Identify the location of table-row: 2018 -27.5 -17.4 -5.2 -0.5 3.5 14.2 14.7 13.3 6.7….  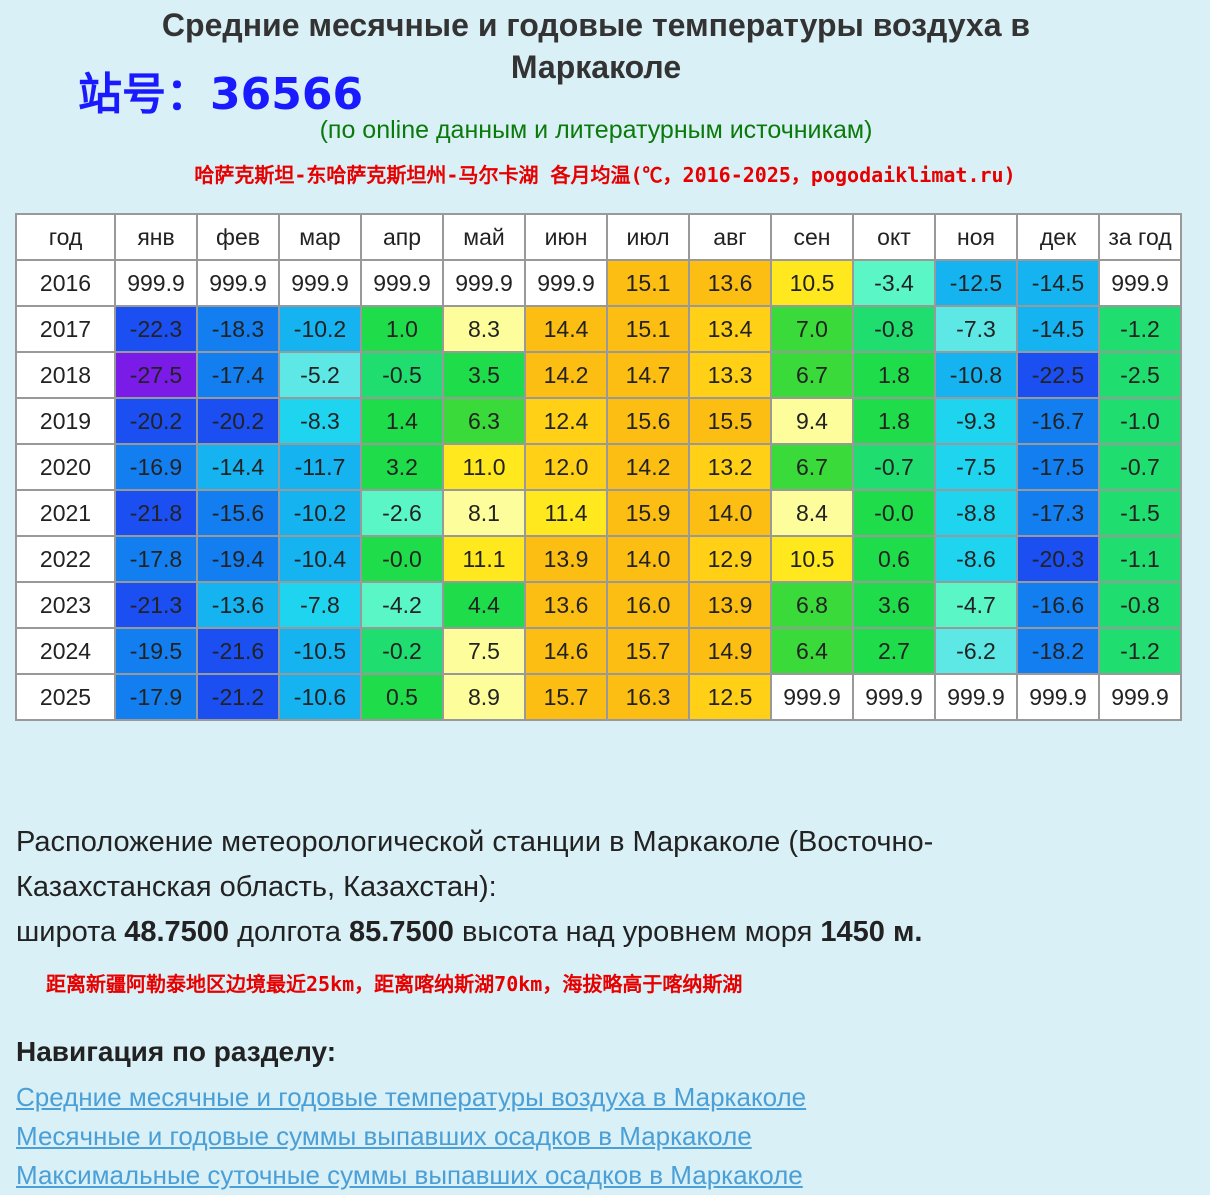
(598, 375).